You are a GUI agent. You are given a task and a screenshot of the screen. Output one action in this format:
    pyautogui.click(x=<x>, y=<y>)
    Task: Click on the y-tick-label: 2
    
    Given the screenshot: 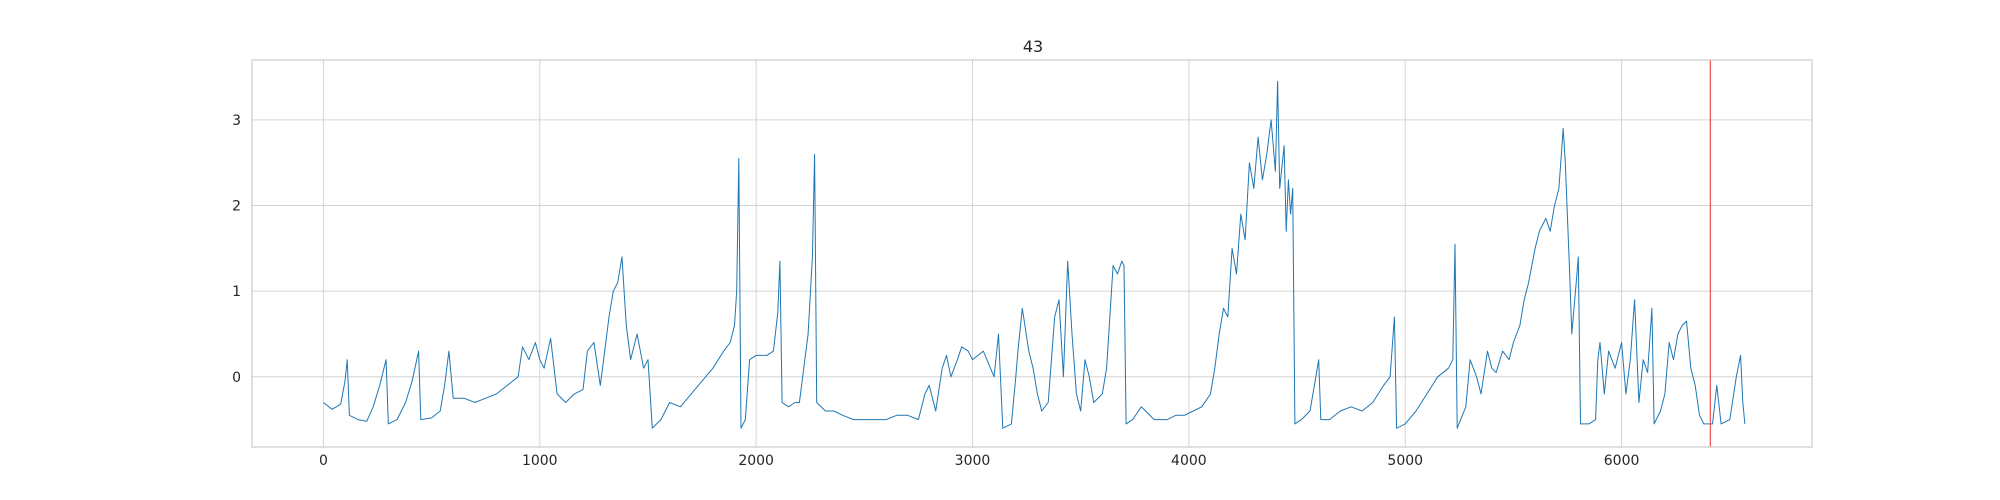 What is the action you would take?
    pyautogui.click(x=236, y=207)
    